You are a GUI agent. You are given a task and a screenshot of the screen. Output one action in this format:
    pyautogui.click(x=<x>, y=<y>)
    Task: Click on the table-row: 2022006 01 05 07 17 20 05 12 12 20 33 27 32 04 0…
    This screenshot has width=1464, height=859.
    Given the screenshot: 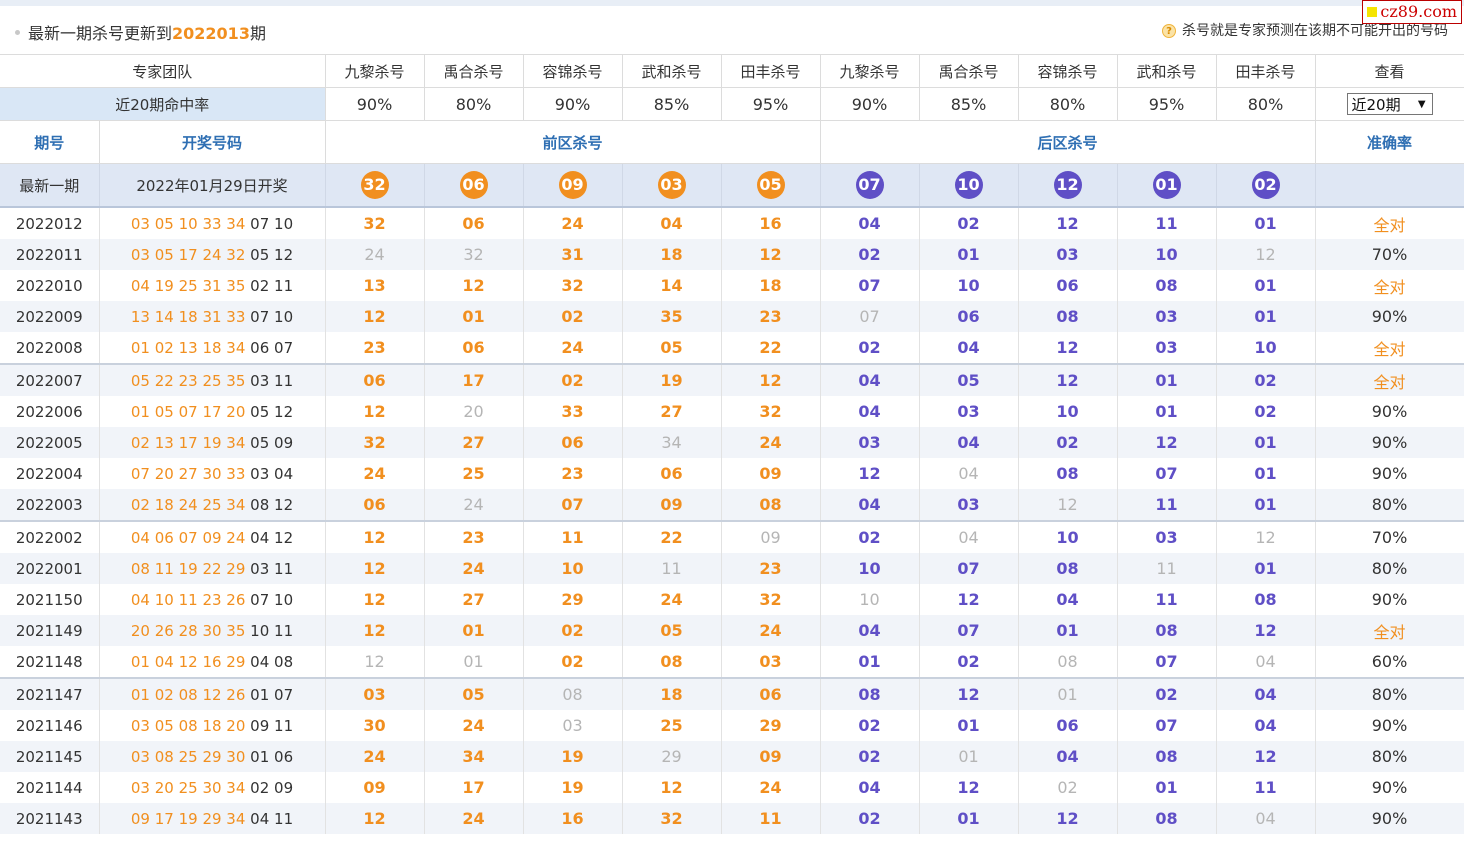 What is the action you would take?
    pyautogui.click(x=732, y=411)
    